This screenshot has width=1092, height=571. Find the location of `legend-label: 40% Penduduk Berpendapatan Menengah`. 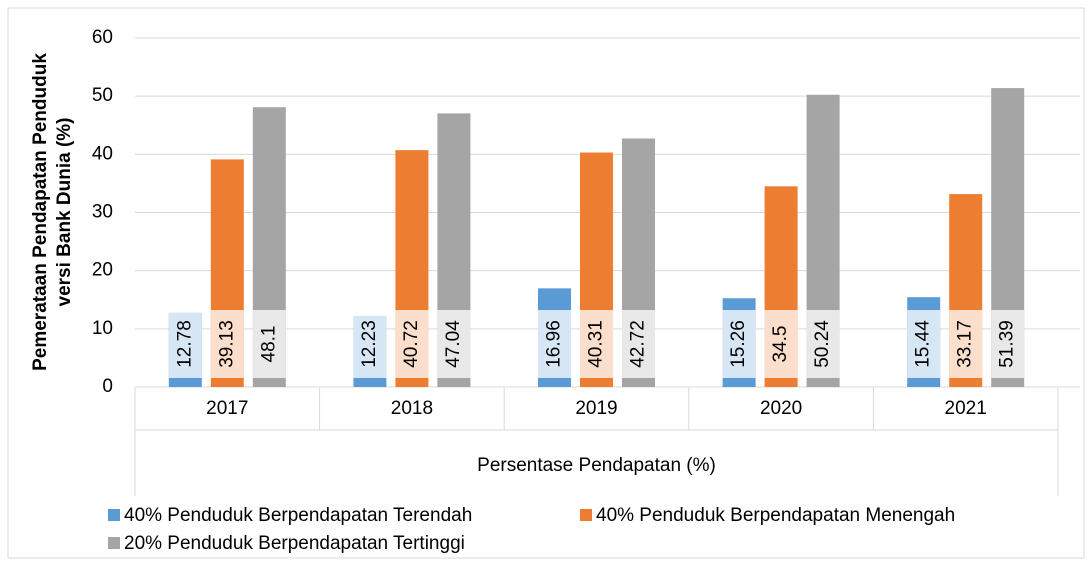

legend-label: 40% Penduduk Berpendapatan Menengah is located at coordinates (775, 515).